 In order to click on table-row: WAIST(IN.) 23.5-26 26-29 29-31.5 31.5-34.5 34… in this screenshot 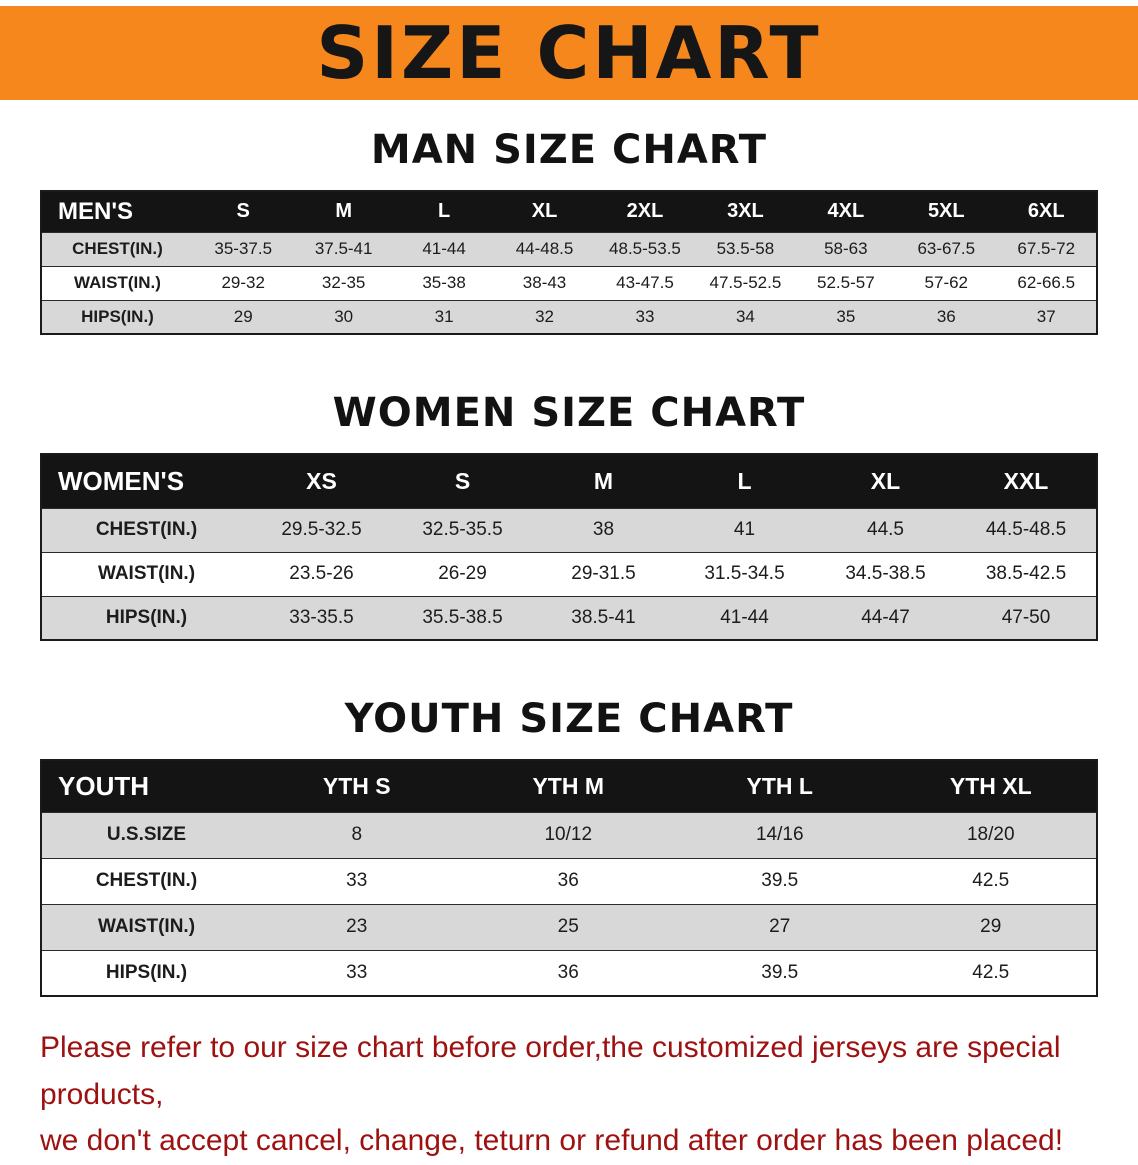, I will do `click(569, 573)`.